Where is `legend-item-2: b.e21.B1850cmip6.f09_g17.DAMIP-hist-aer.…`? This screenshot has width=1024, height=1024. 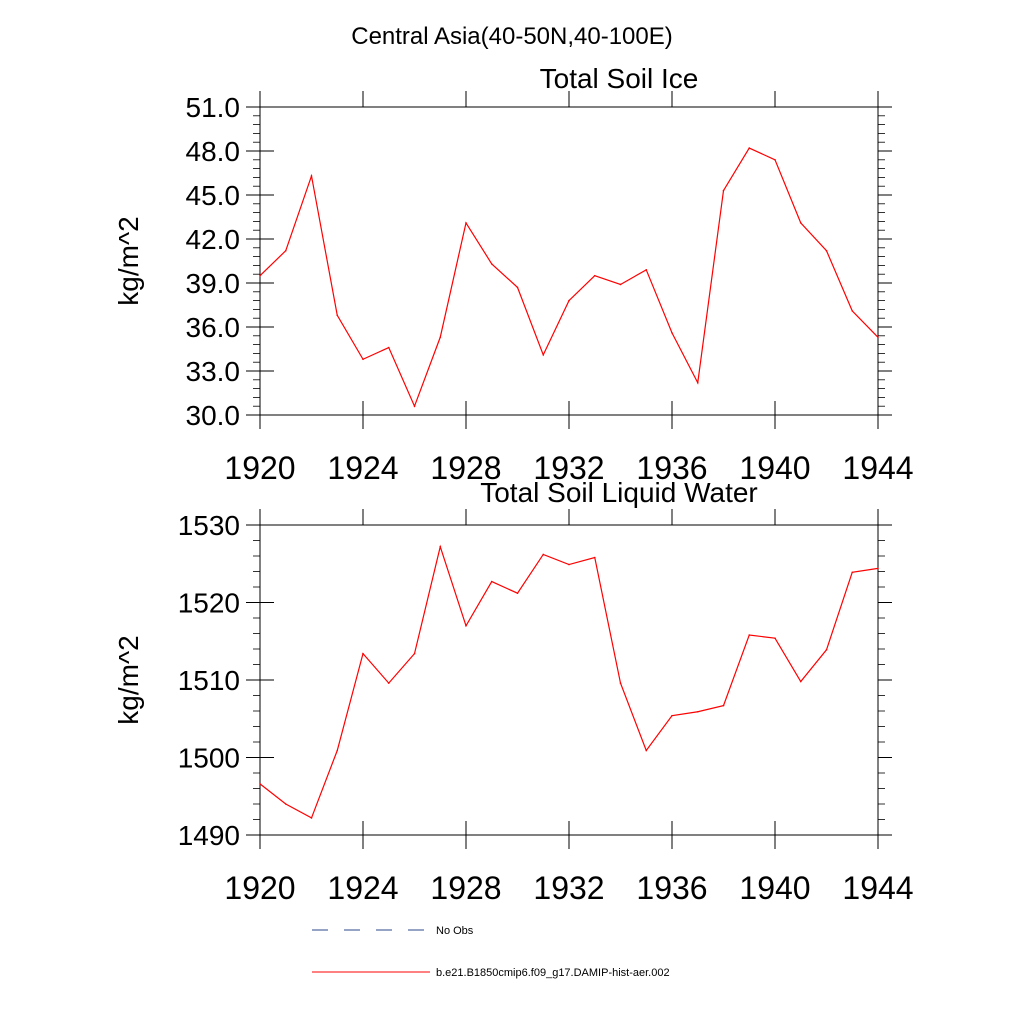 legend-item-2: b.e21.B1850cmip6.f09_g17.DAMIP-hist-aer.… is located at coordinates (491, 973).